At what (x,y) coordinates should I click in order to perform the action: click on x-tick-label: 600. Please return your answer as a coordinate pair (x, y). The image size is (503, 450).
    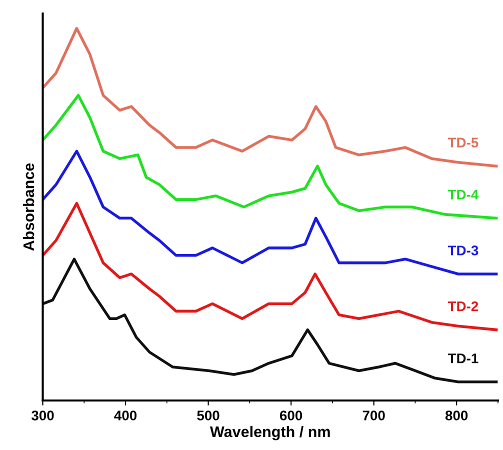
    Looking at the image, I should click on (291, 415).